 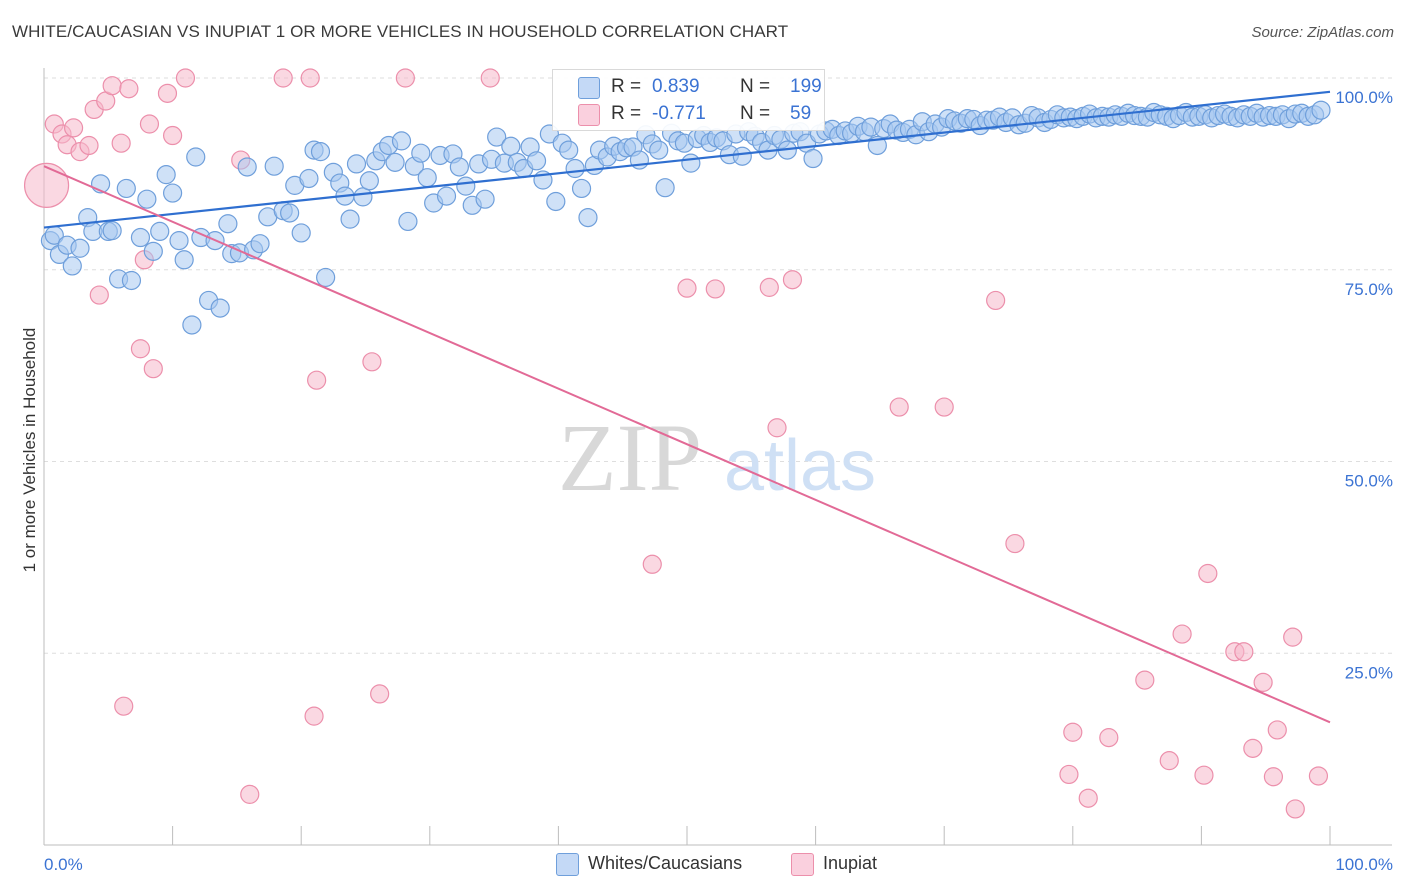 I want to click on watermark: ZIP atlas, so click(x=717, y=457).